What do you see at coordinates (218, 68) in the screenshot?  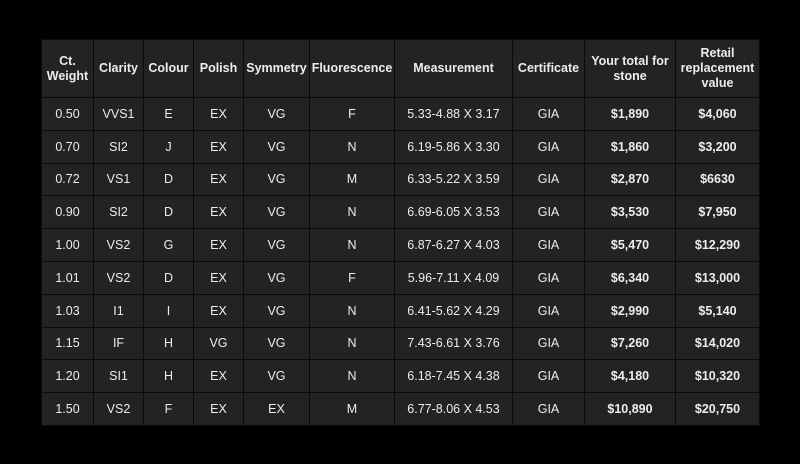 I see `column-header-polish: Polish` at bounding box center [218, 68].